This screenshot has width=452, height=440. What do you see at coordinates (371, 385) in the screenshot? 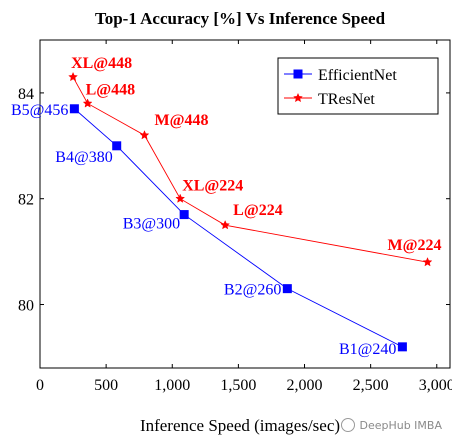
I see `x-tick-label: 2,500` at bounding box center [371, 385].